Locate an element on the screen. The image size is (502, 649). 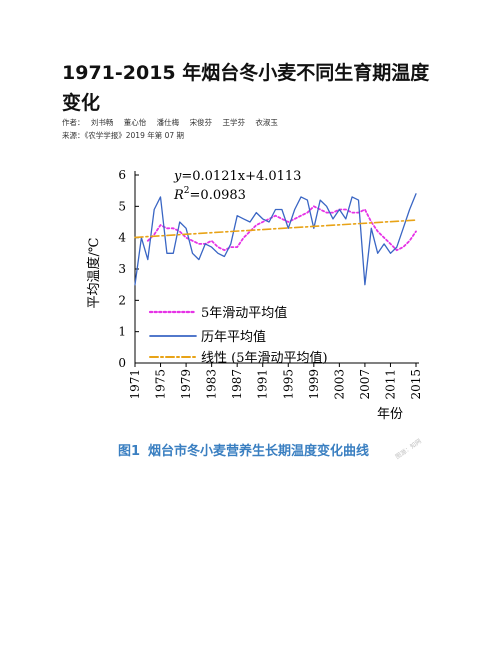
x-tick-label: 1995 is located at coordinates (288, 384).